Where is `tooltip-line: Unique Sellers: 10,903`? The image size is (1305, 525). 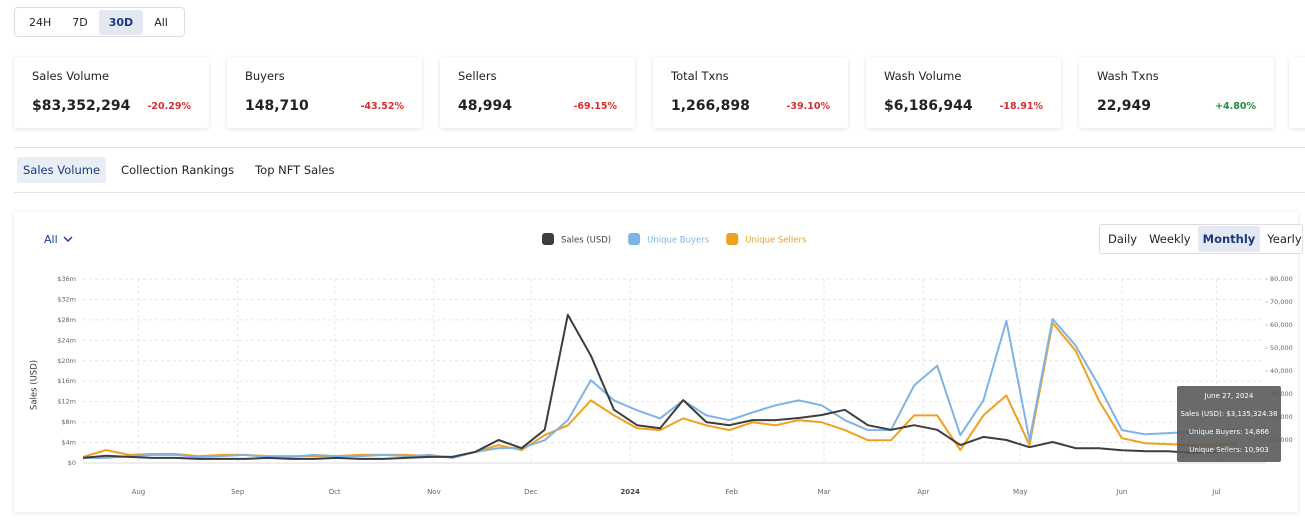 tooltip-line: Unique Sellers: 10,903 is located at coordinates (1228, 450).